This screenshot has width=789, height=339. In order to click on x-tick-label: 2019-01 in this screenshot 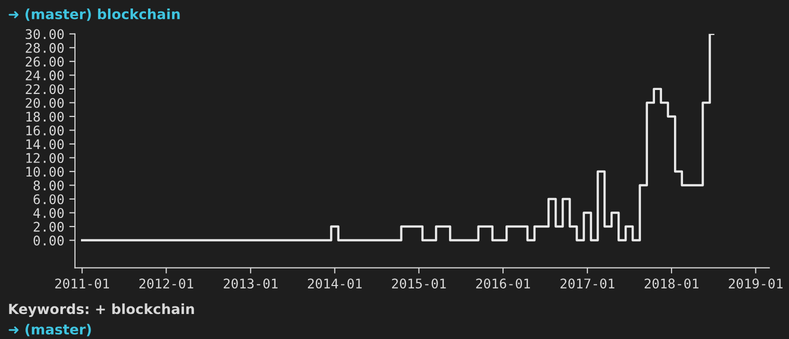, I will do `click(755, 283)`.